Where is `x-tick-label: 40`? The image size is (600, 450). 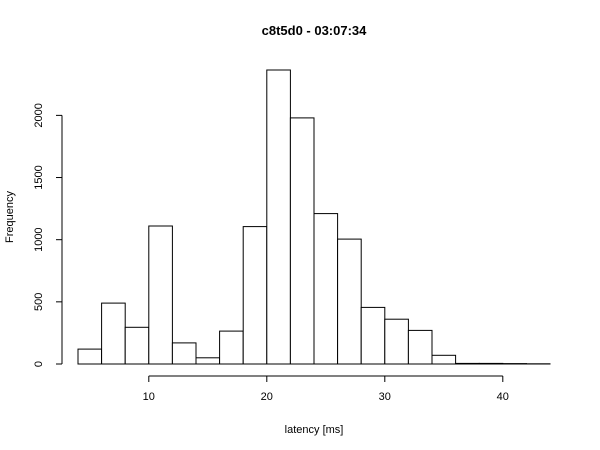 x-tick-label: 40 is located at coordinates (503, 397).